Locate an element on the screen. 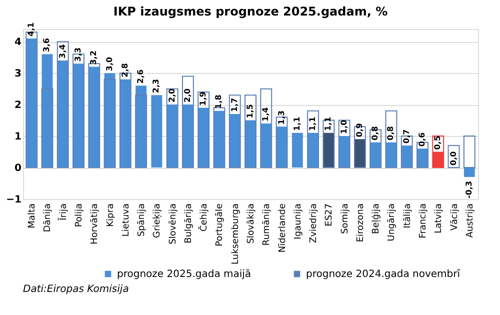 The height and width of the screenshot is (315, 500). x-tick-label: Rumānija is located at coordinates (267, 225).